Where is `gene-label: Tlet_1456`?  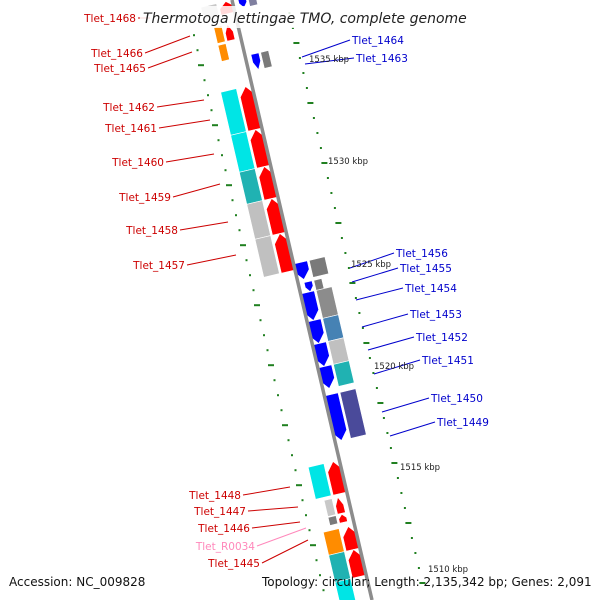 gene-label: Tlet_1456 is located at coordinates (421, 254).